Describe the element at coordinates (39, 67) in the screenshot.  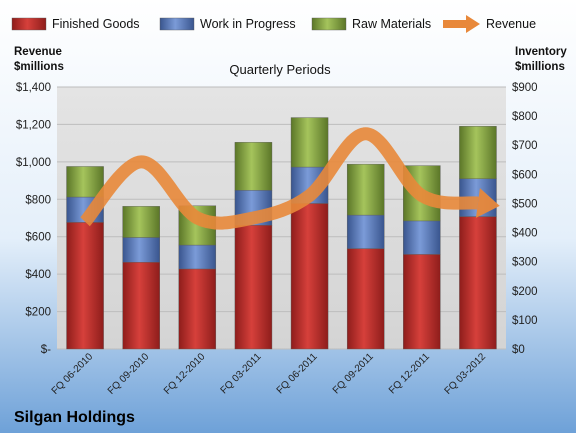
I see `left-axis-title-line2: $millions` at that location.